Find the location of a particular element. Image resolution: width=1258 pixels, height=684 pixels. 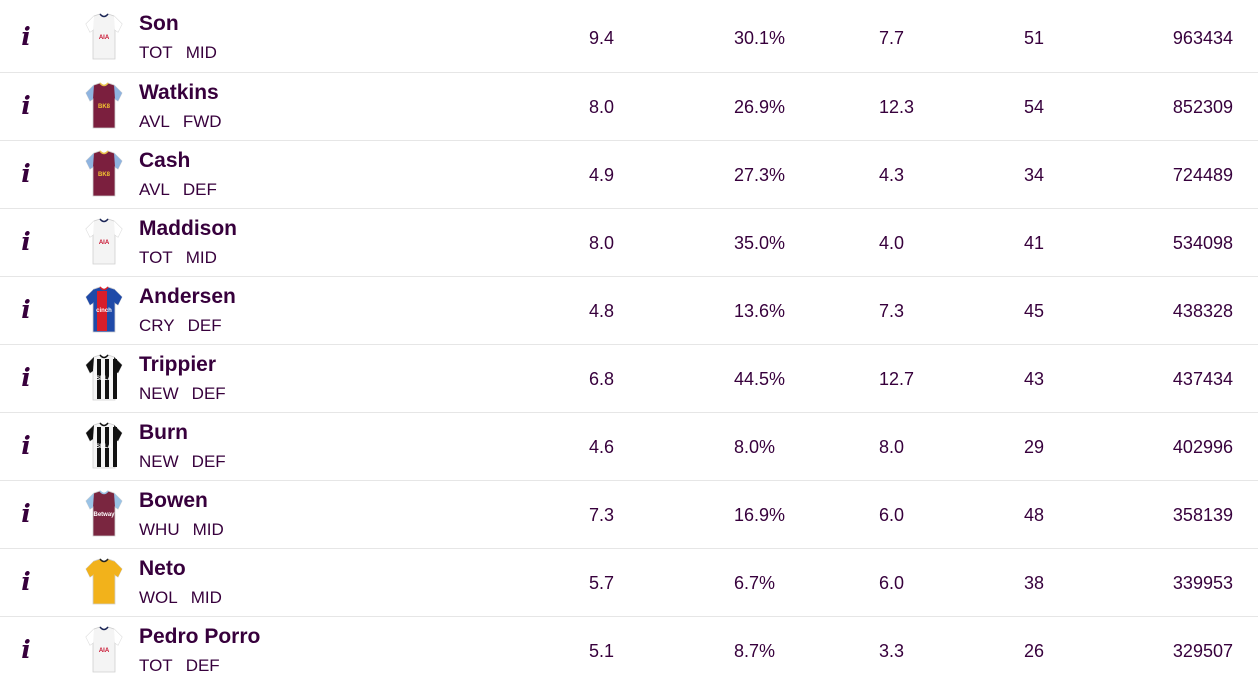

team-shirt-icon: Betway is located at coordinates (104, 514).